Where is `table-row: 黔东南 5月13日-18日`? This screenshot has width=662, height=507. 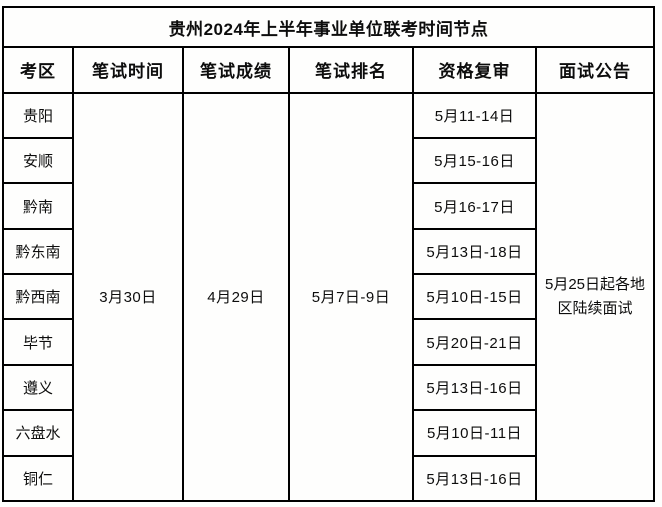 table-row: 黔东南 5月13日-18日 is located at coordinates (328, 251).